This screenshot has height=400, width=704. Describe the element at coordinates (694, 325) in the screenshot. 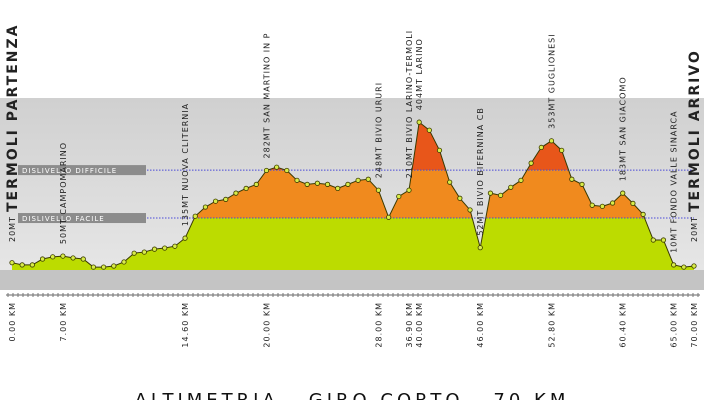

I see `x-tick-label: 70.00 KM` at that location.